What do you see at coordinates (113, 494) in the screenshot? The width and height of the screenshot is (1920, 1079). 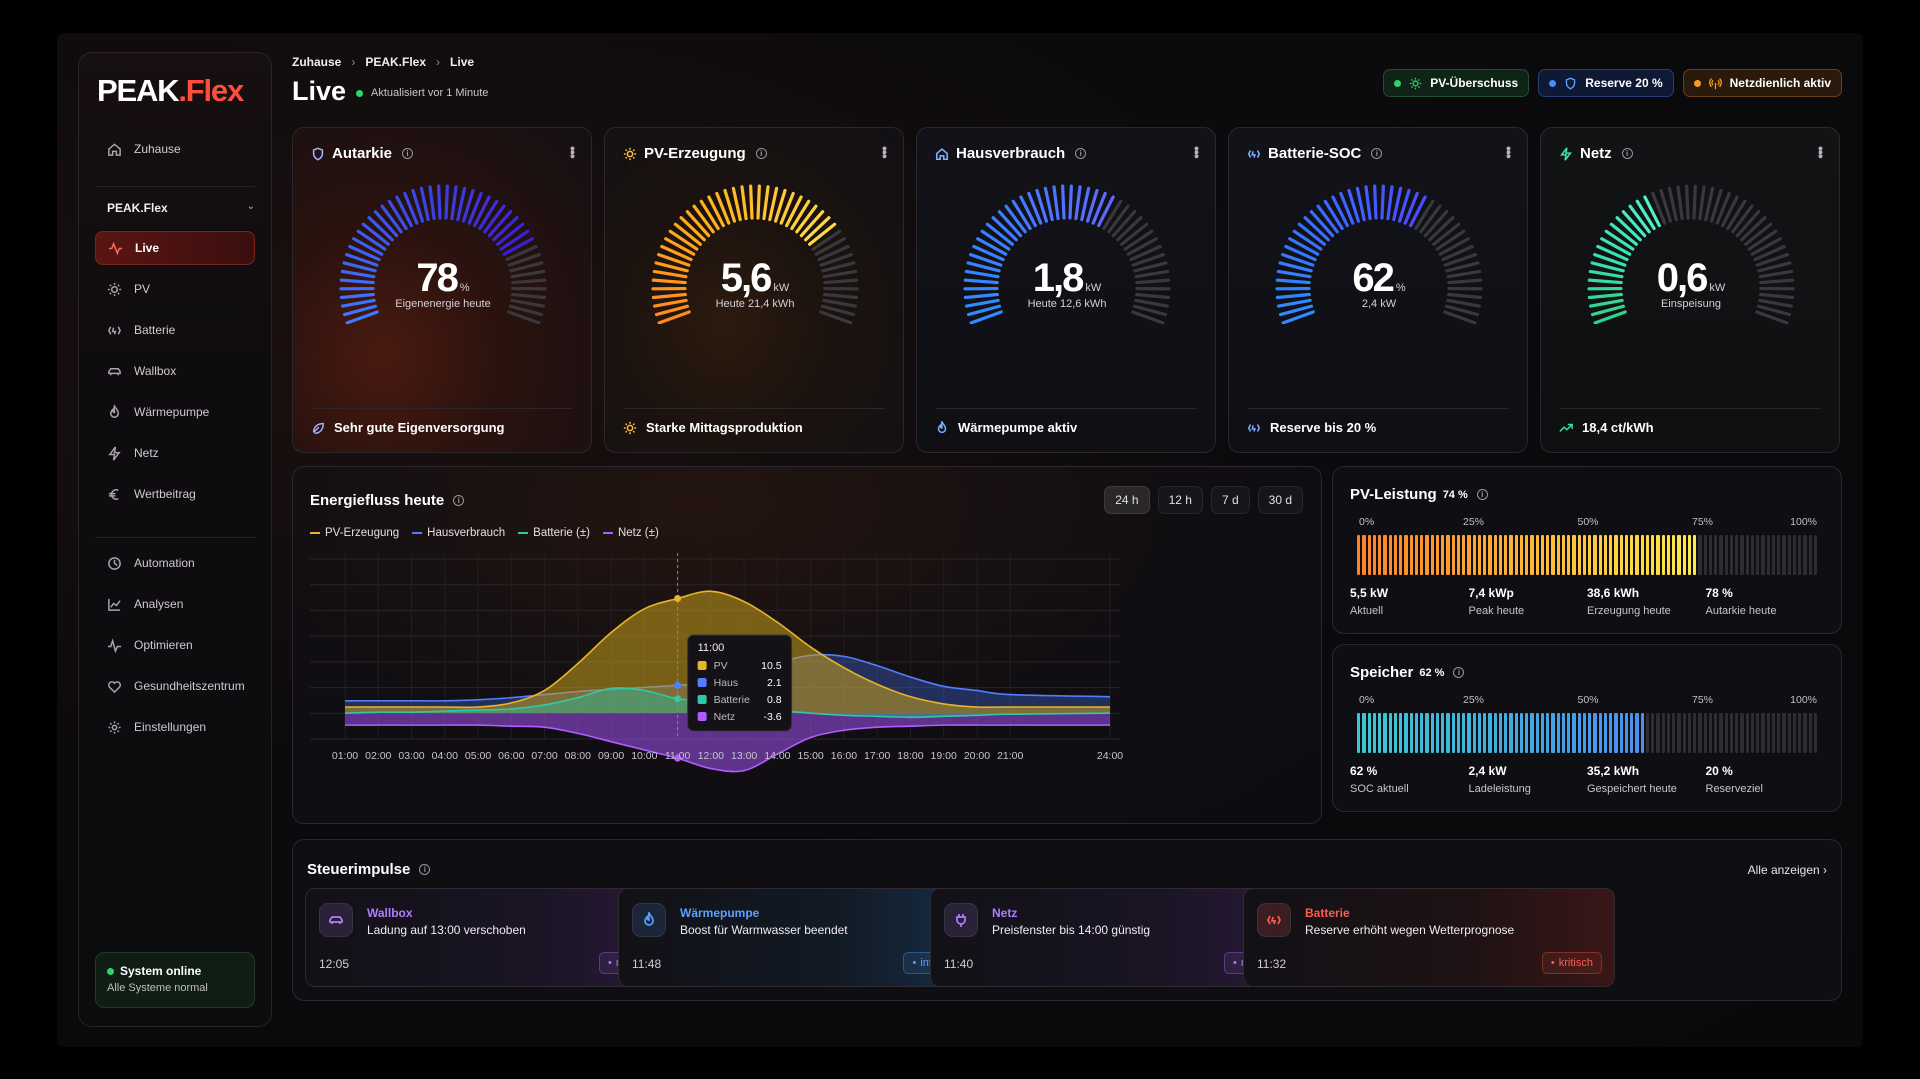 I see `euro-icon` at bounding box center [113, 494].